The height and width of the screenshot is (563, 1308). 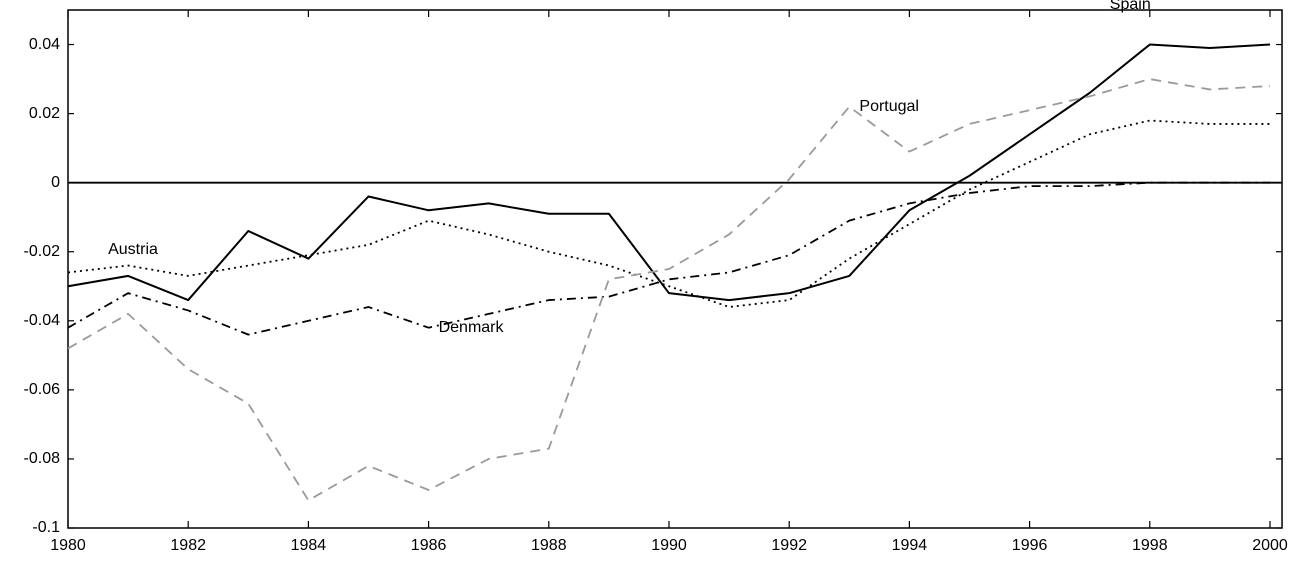 I want to click on series-label: Spain, so click(x=1130, y=6).